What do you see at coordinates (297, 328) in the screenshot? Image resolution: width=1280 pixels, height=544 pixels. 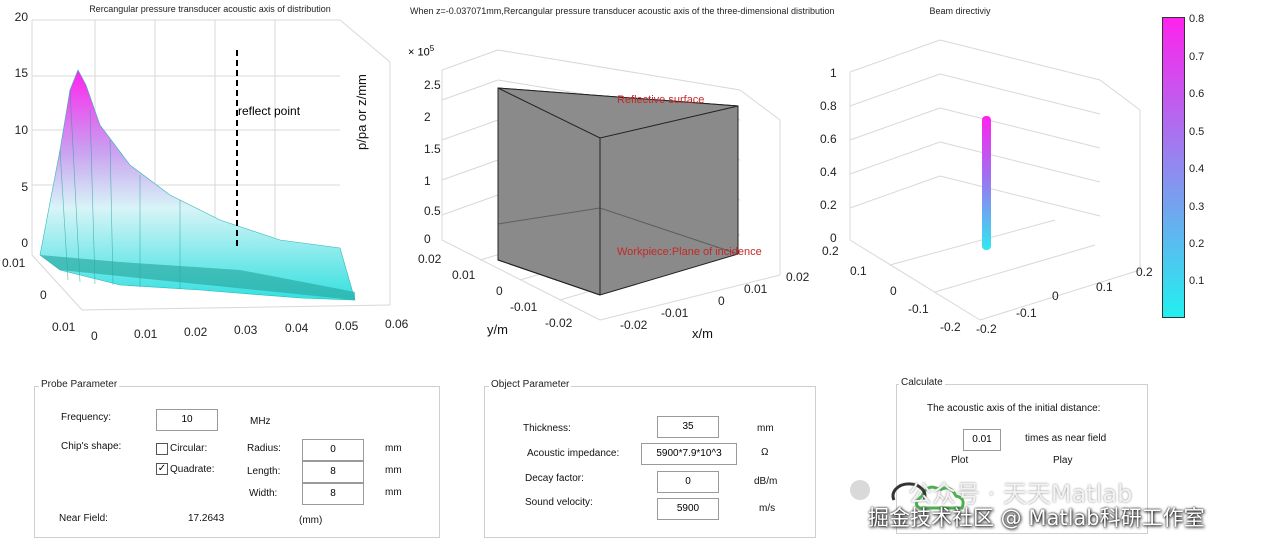 I see `left-x-tick: 0.04` at bounding box center [297, 328].